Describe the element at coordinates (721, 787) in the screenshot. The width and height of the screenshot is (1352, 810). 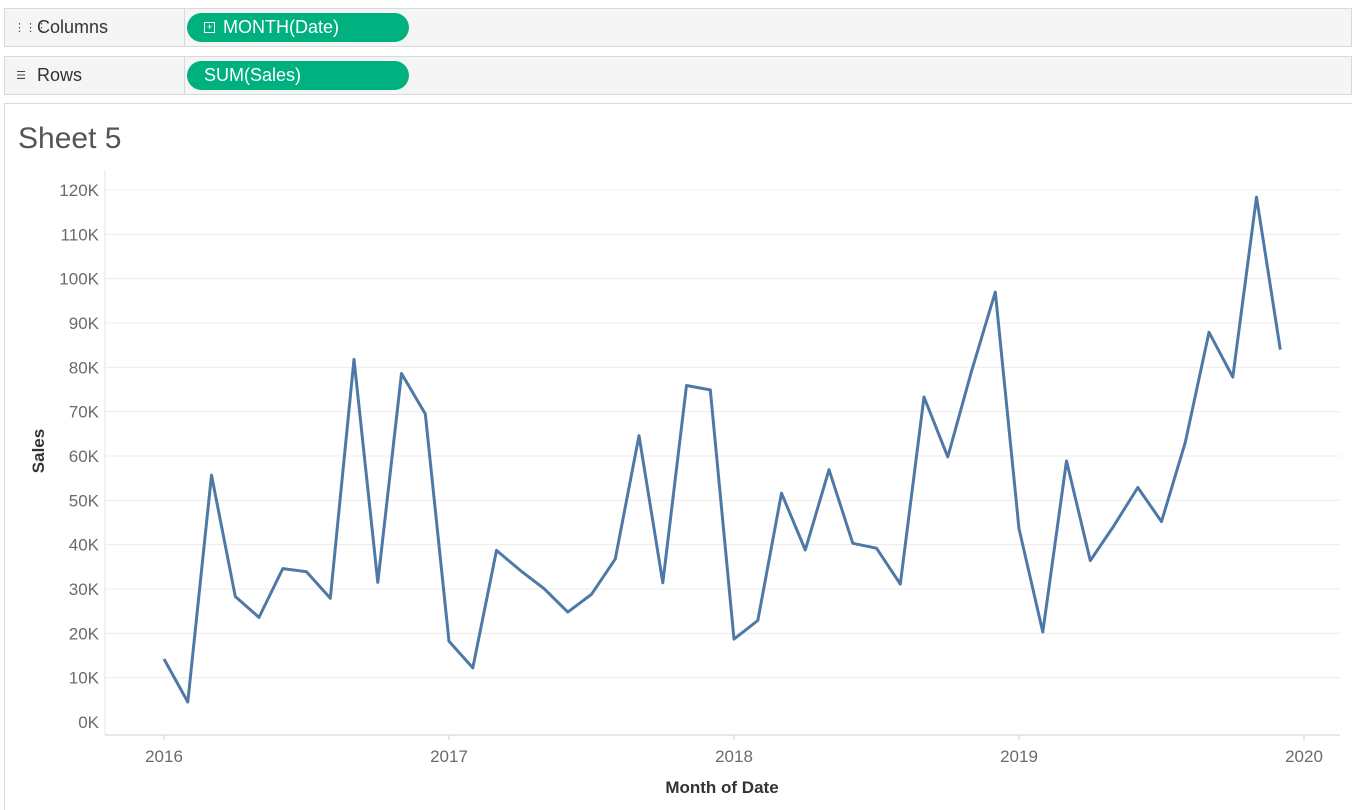
I see `x-axis-title: Month of Date` at that location.